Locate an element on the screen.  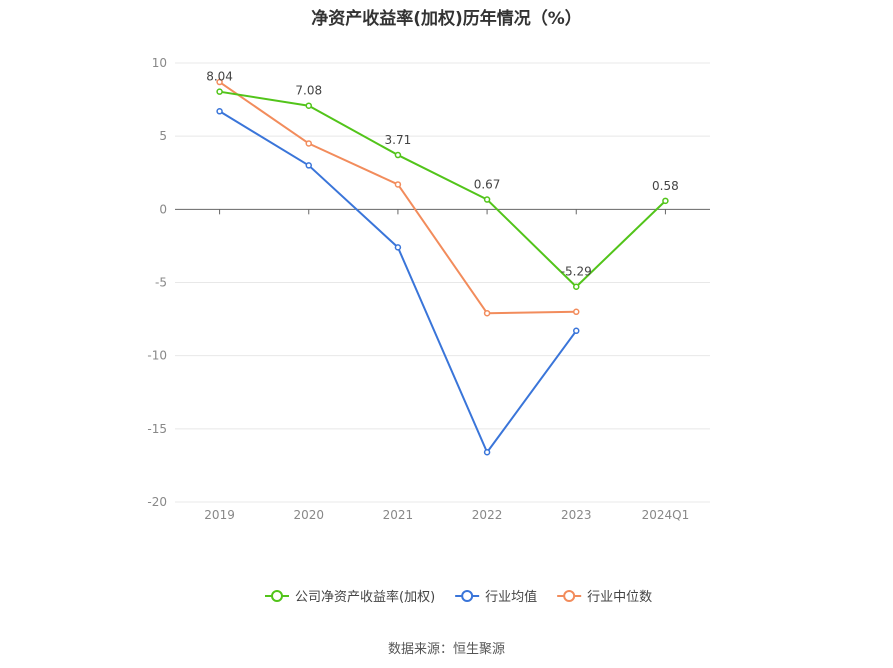
y-tick-label: -5 is located at coordinates (161, 283).